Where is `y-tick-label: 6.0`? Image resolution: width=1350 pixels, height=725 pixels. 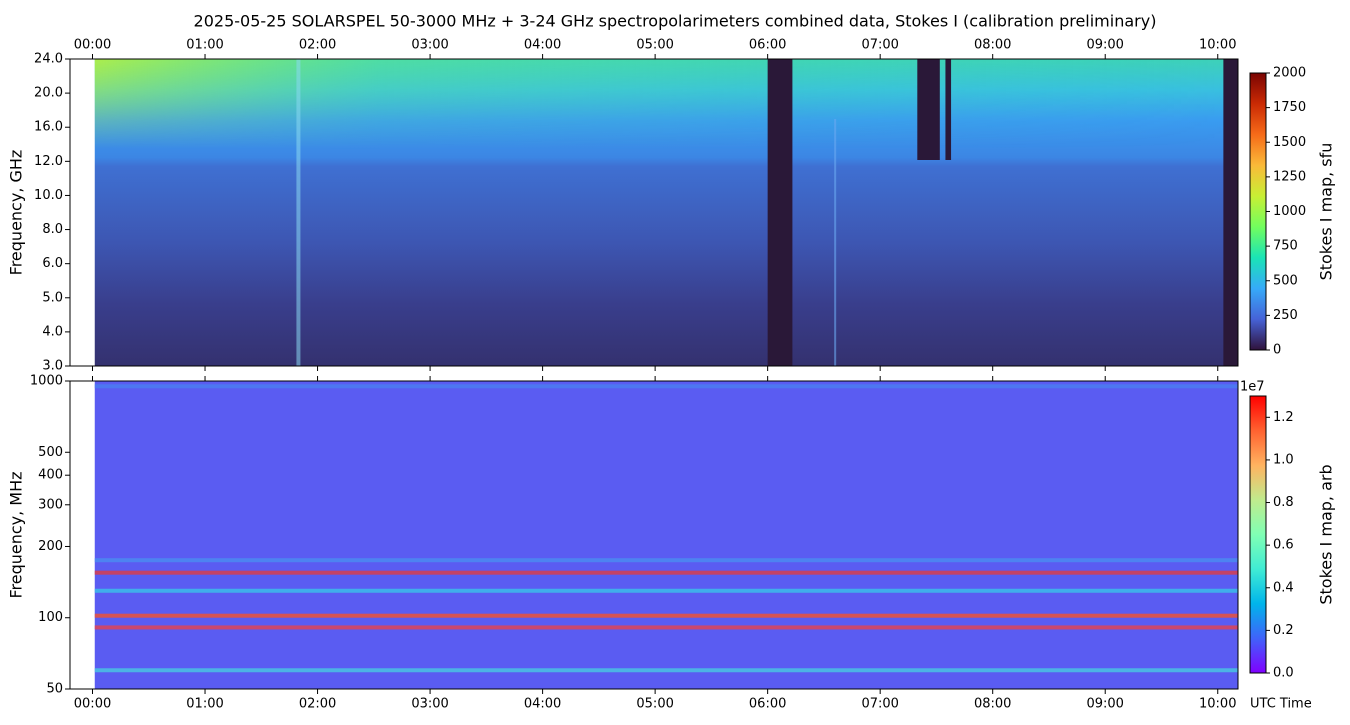
y-tick-label: 6.0 is located at coordinates (52, 263).